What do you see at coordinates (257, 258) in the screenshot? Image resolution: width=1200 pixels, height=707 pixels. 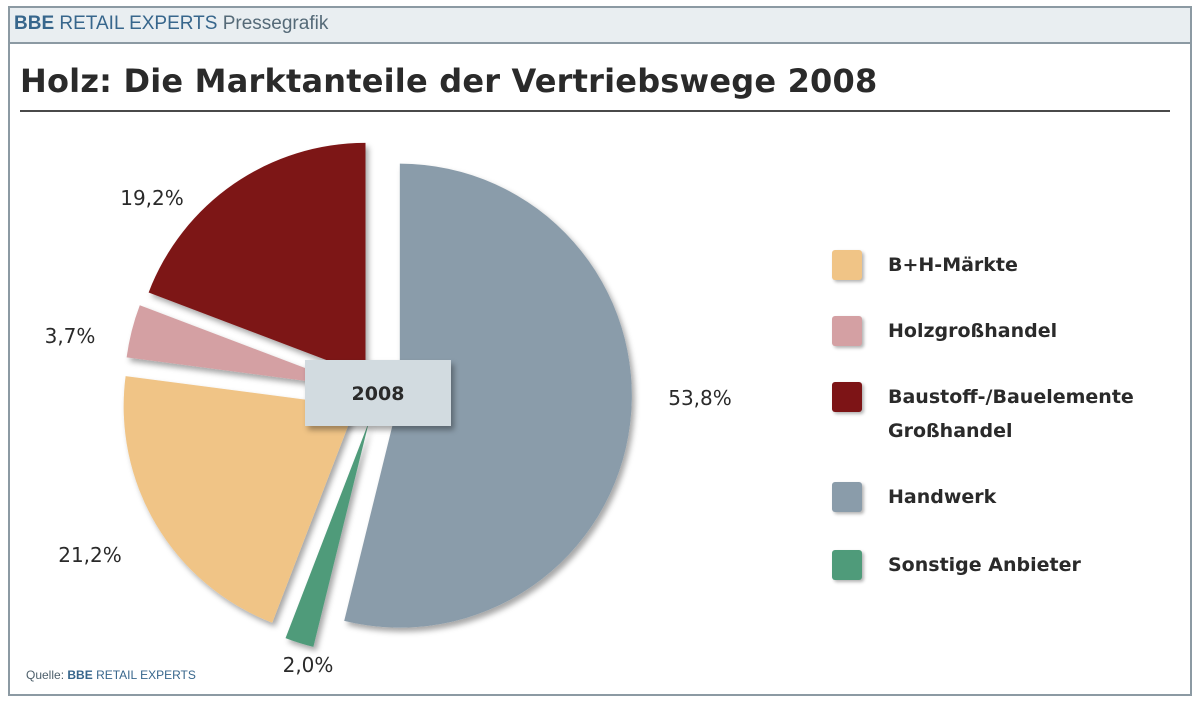 I see `pie-slice-baustoff-bauelemente-gro-handel` at bounding box center [257, 258].